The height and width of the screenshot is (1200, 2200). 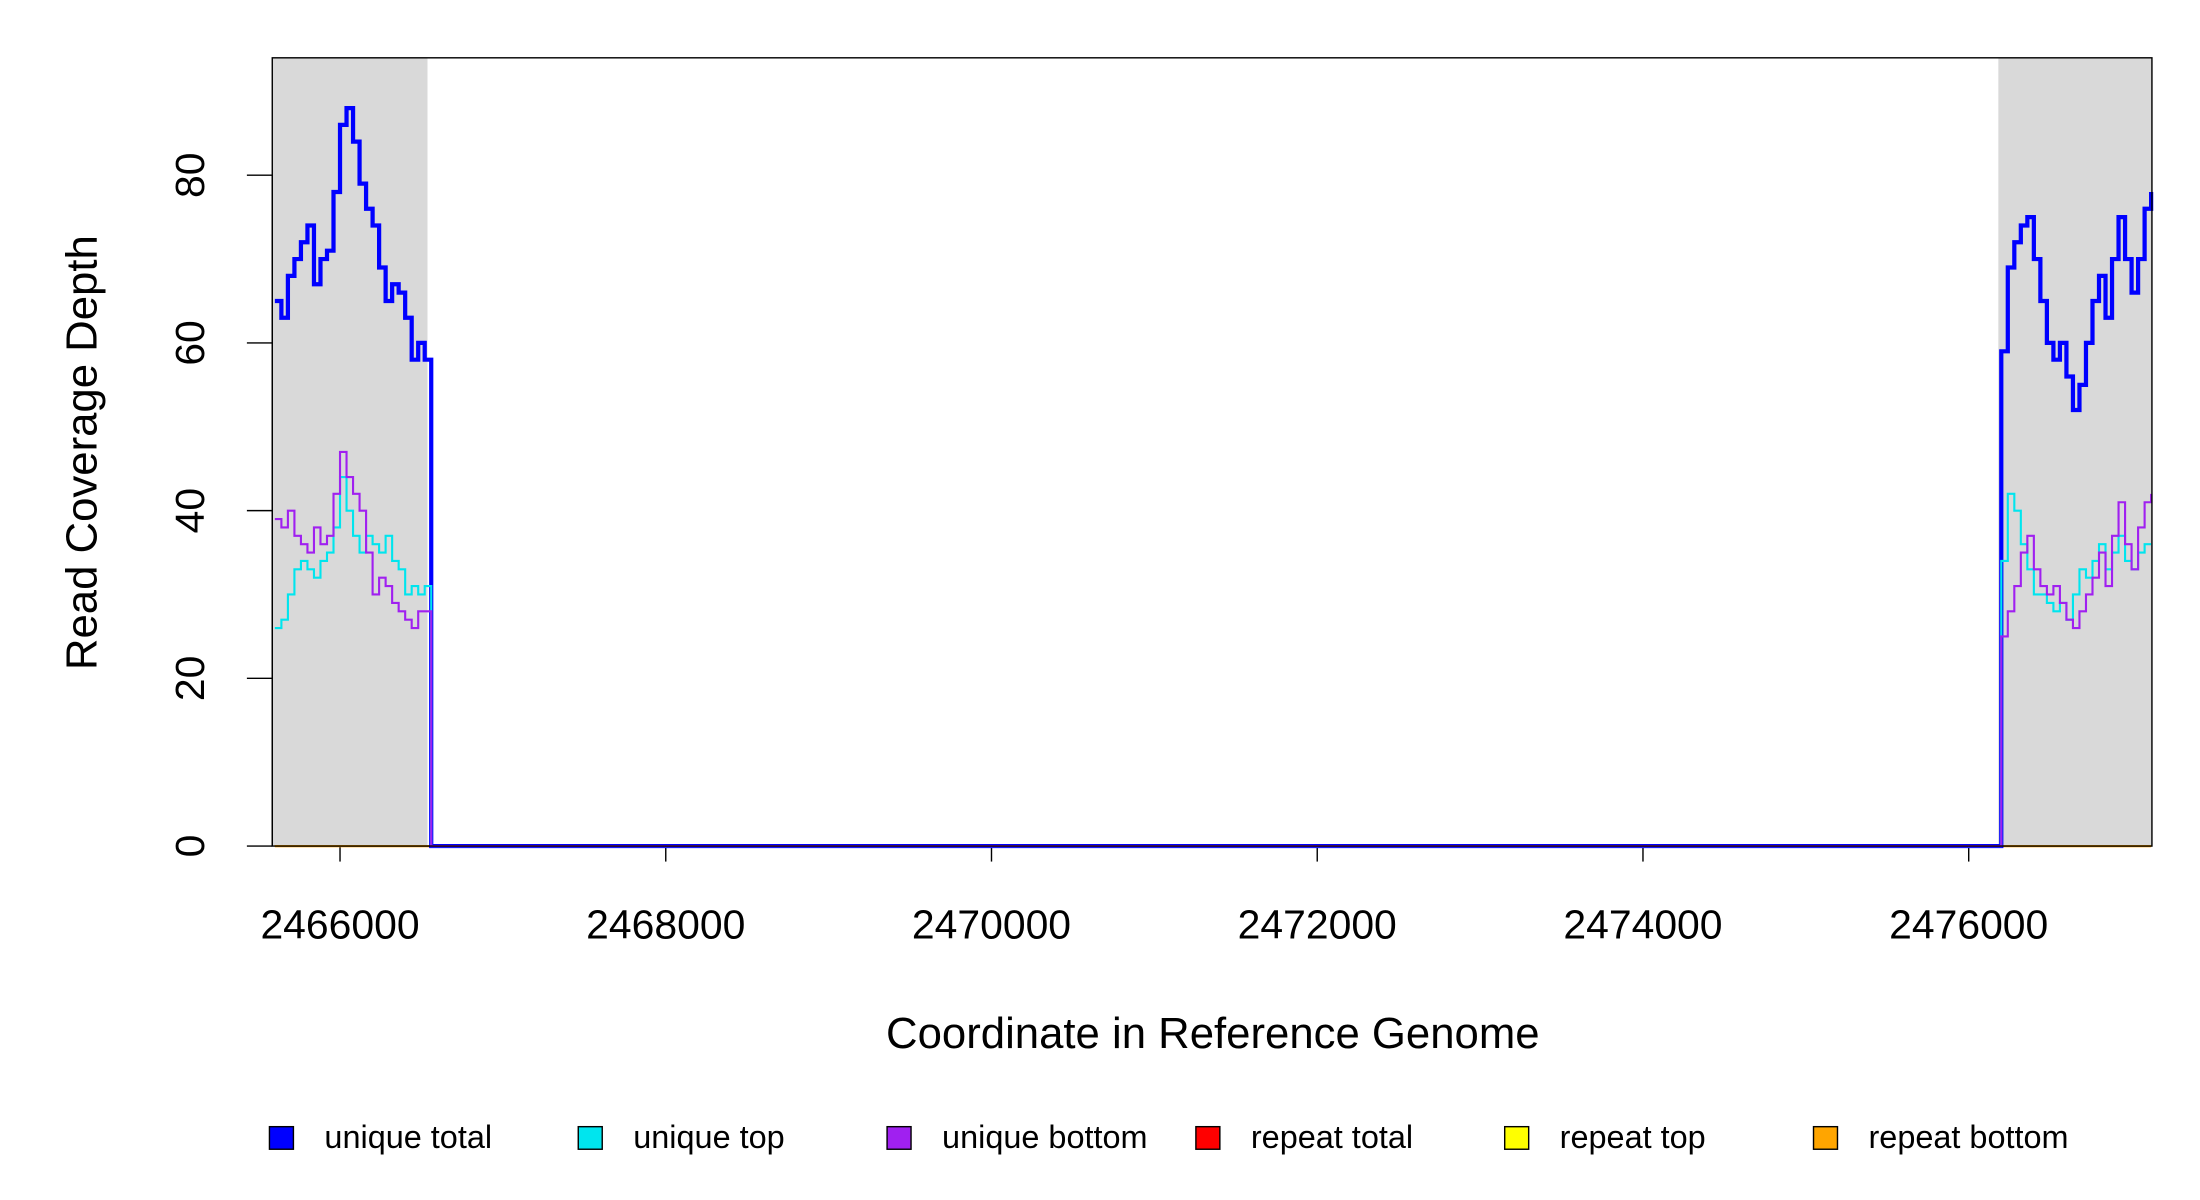 What do you see at coordinates (339, 925) in the screenshot?
I see `x-tick-label: 2466000` at bounding box center [339, 925].